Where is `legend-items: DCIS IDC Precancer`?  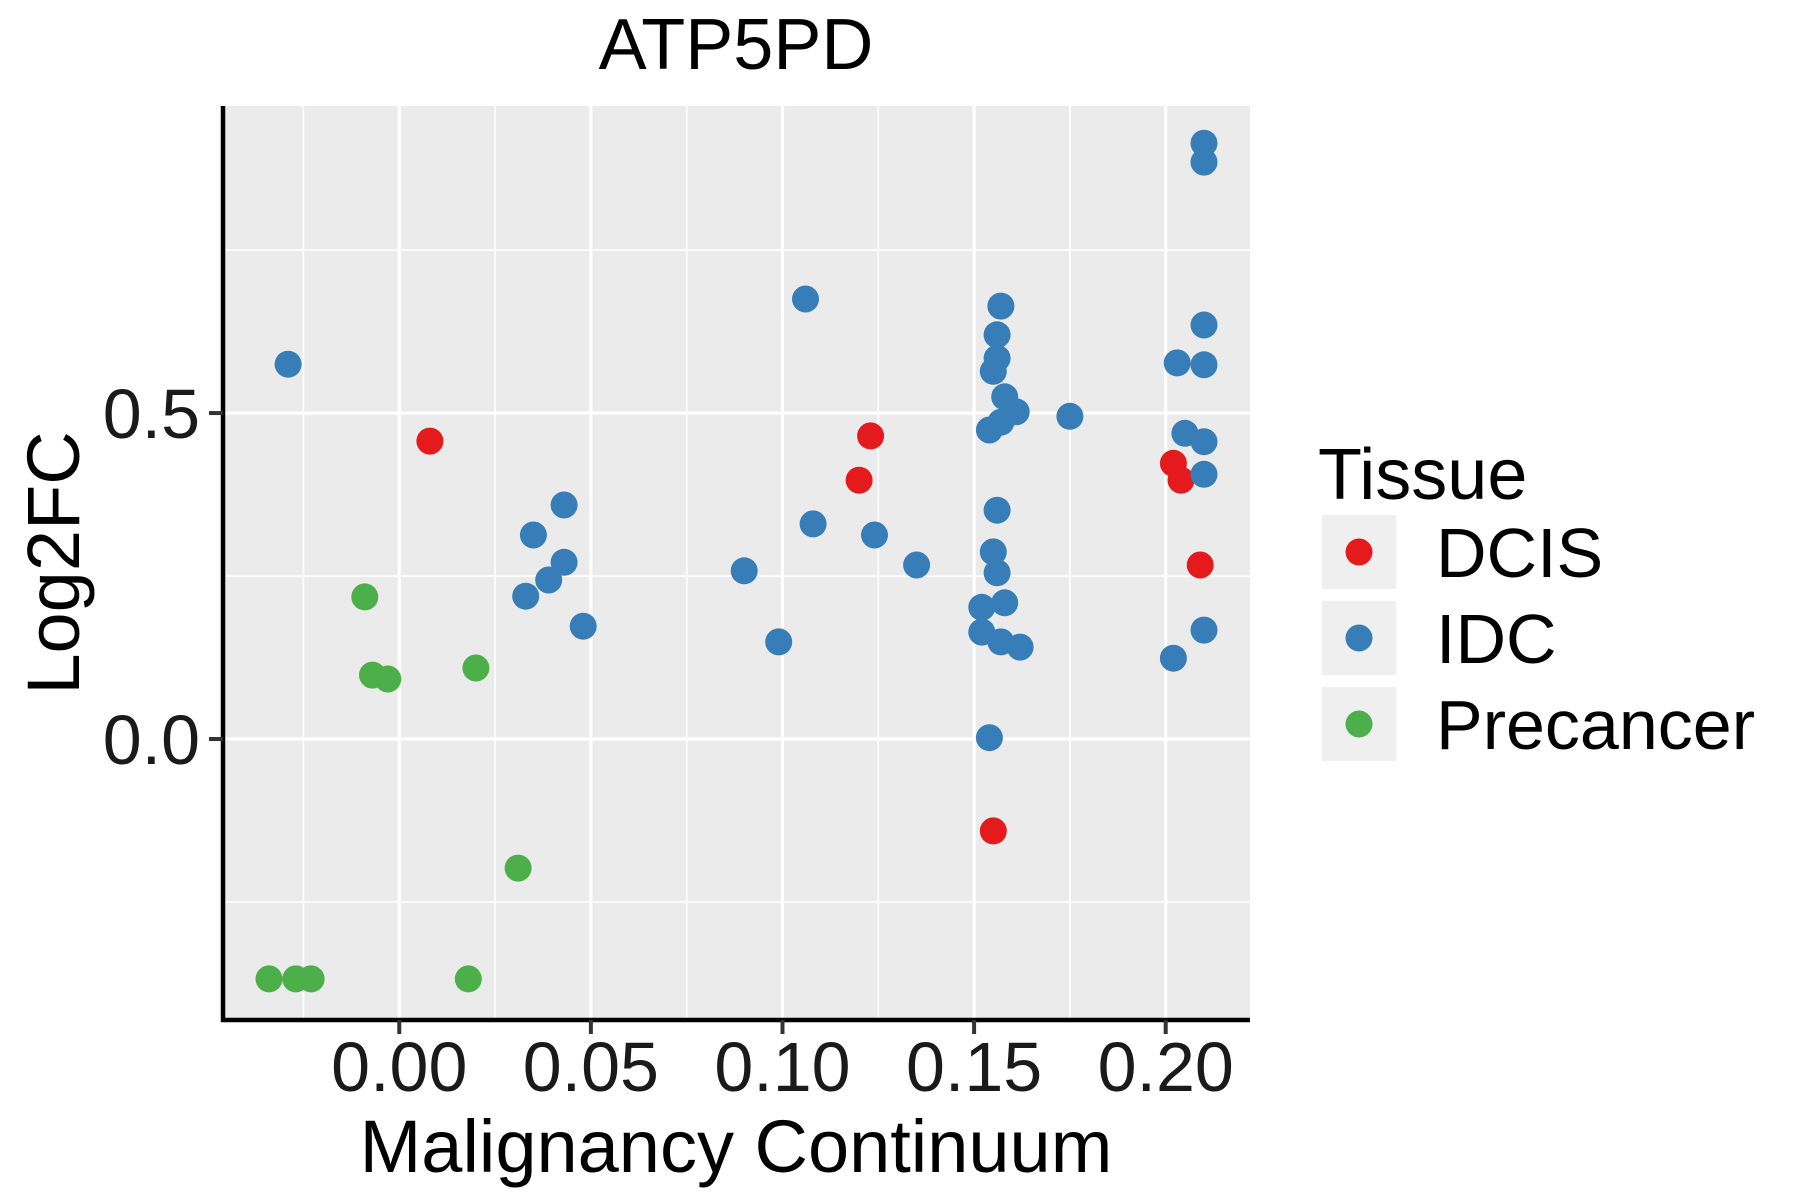 legend-items: DCIS IDC Precancer is located at coordinates (1538, 639).